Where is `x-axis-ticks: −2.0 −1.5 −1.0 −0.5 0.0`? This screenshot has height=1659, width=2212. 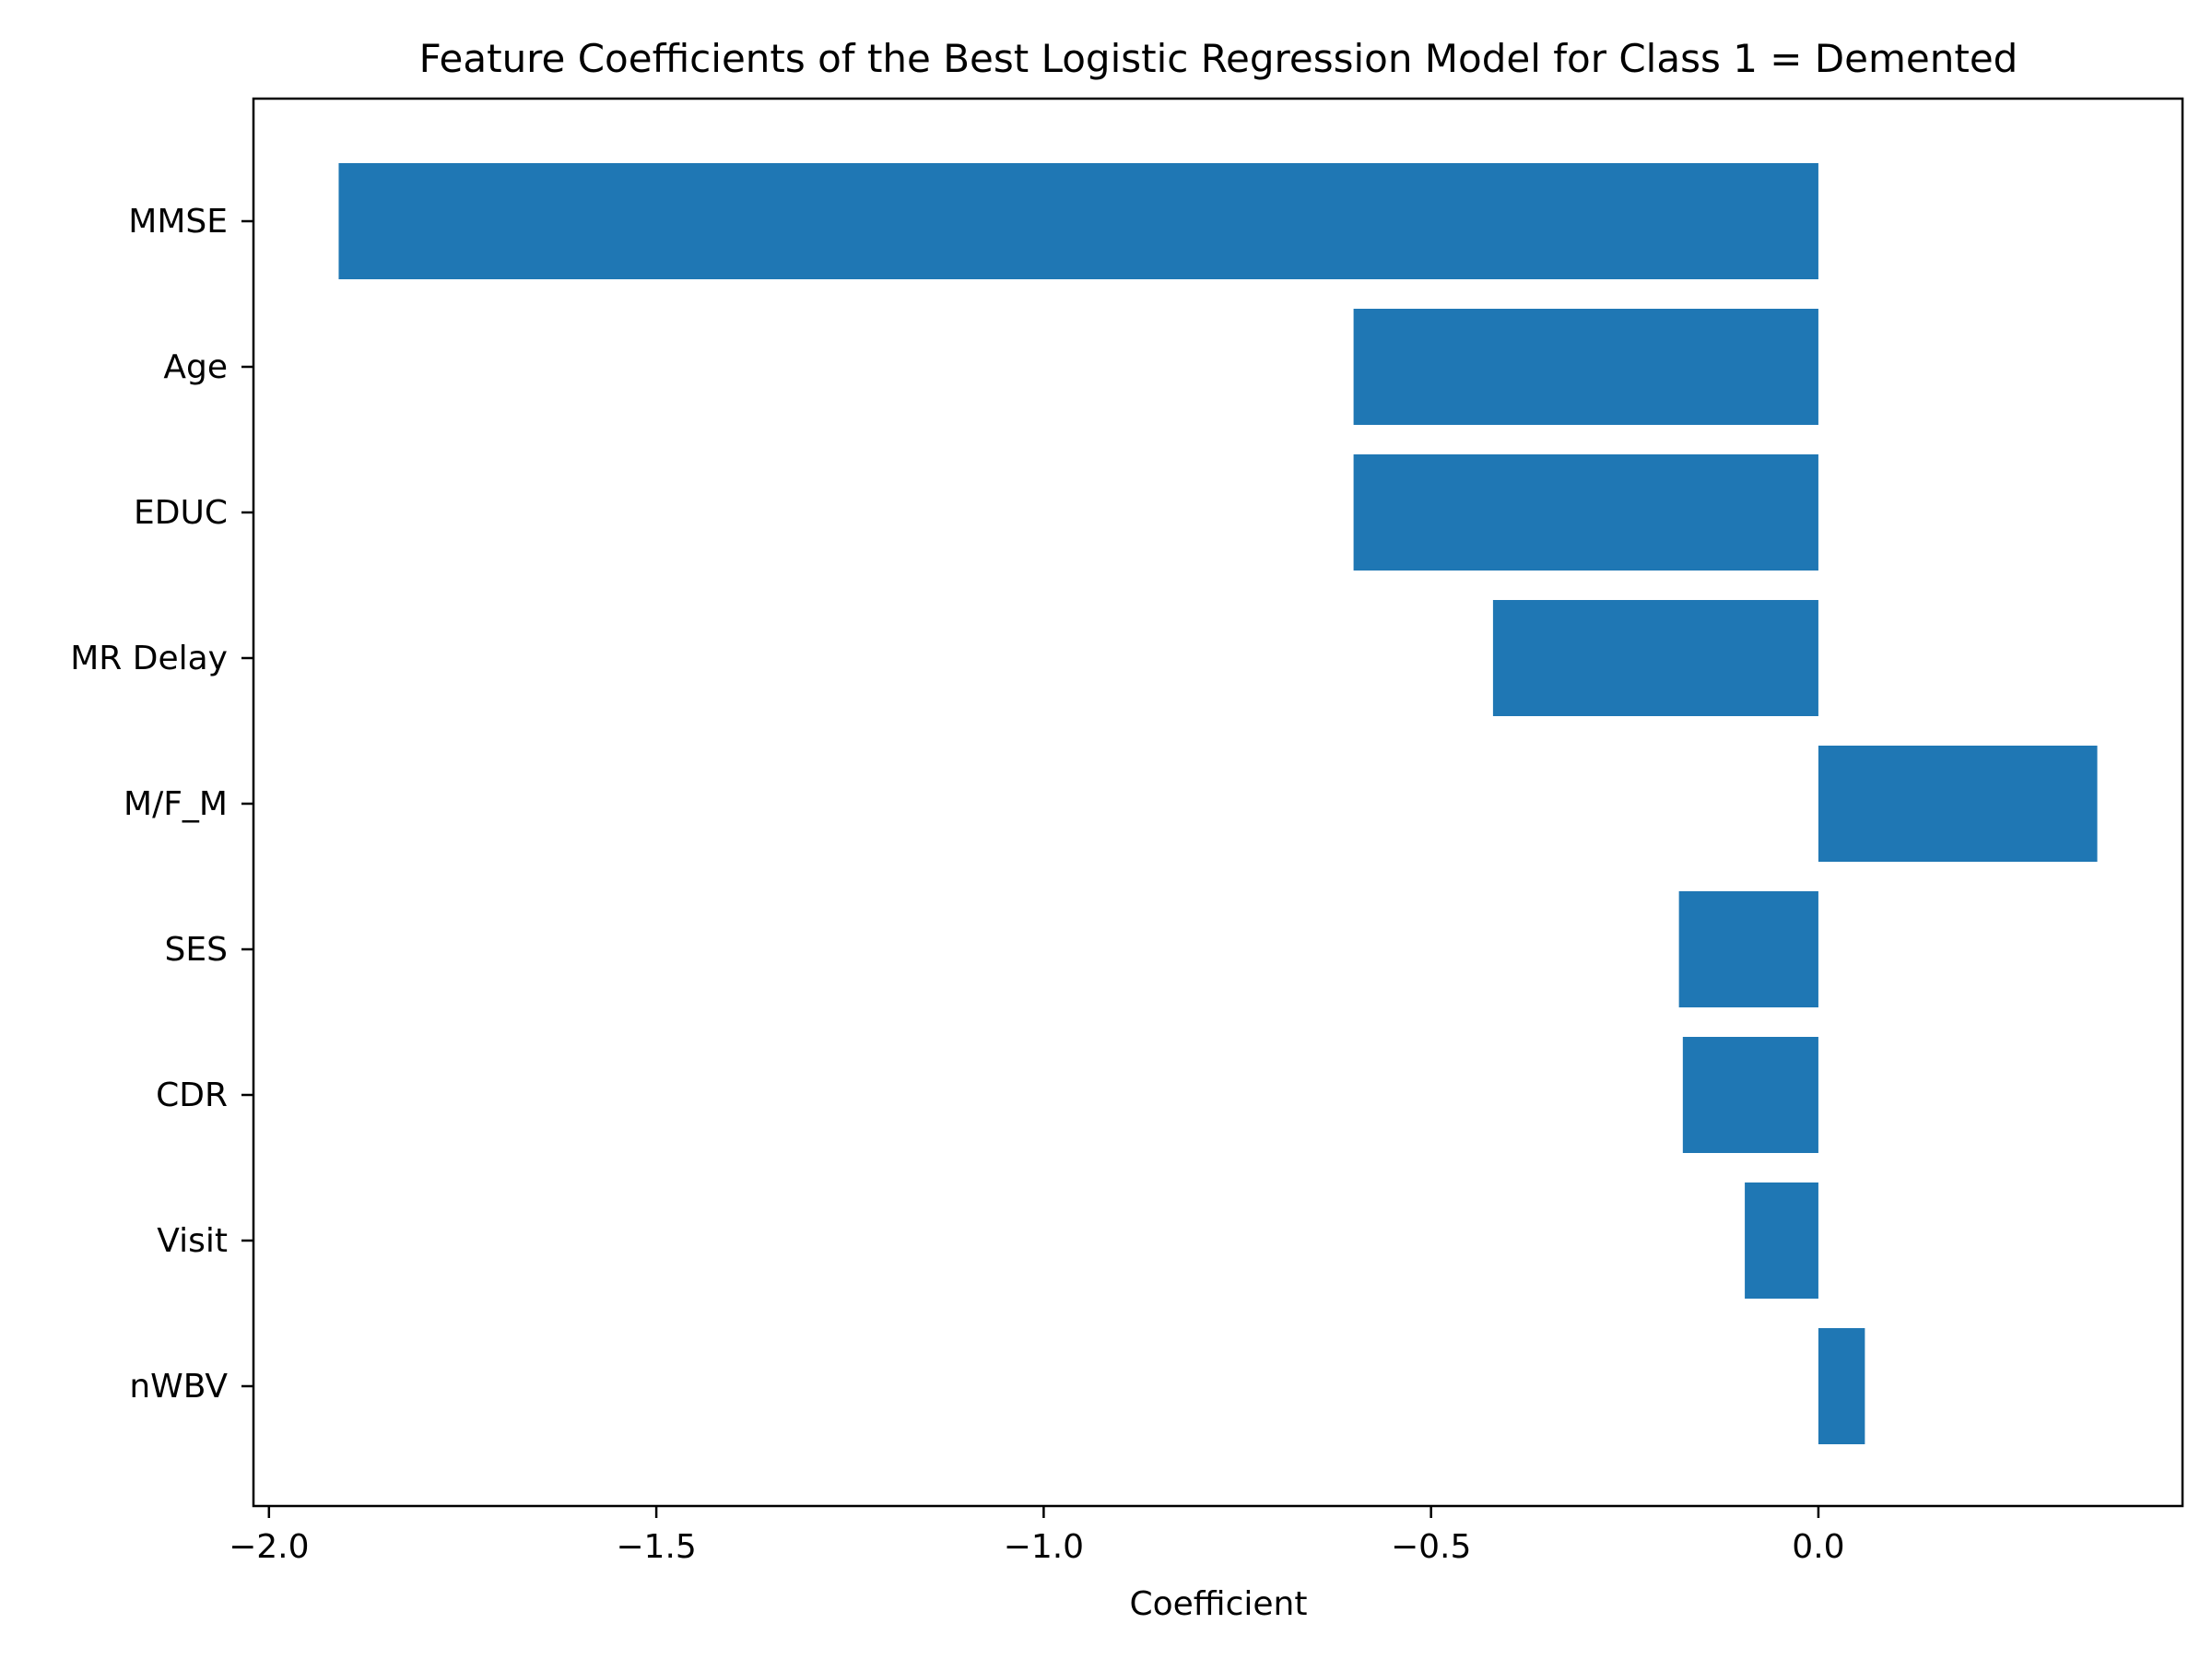
x-axis-ticks: −2.0 −1.5 −1.0 −0.5 0.0 is located at coordinates (1037, 1536).